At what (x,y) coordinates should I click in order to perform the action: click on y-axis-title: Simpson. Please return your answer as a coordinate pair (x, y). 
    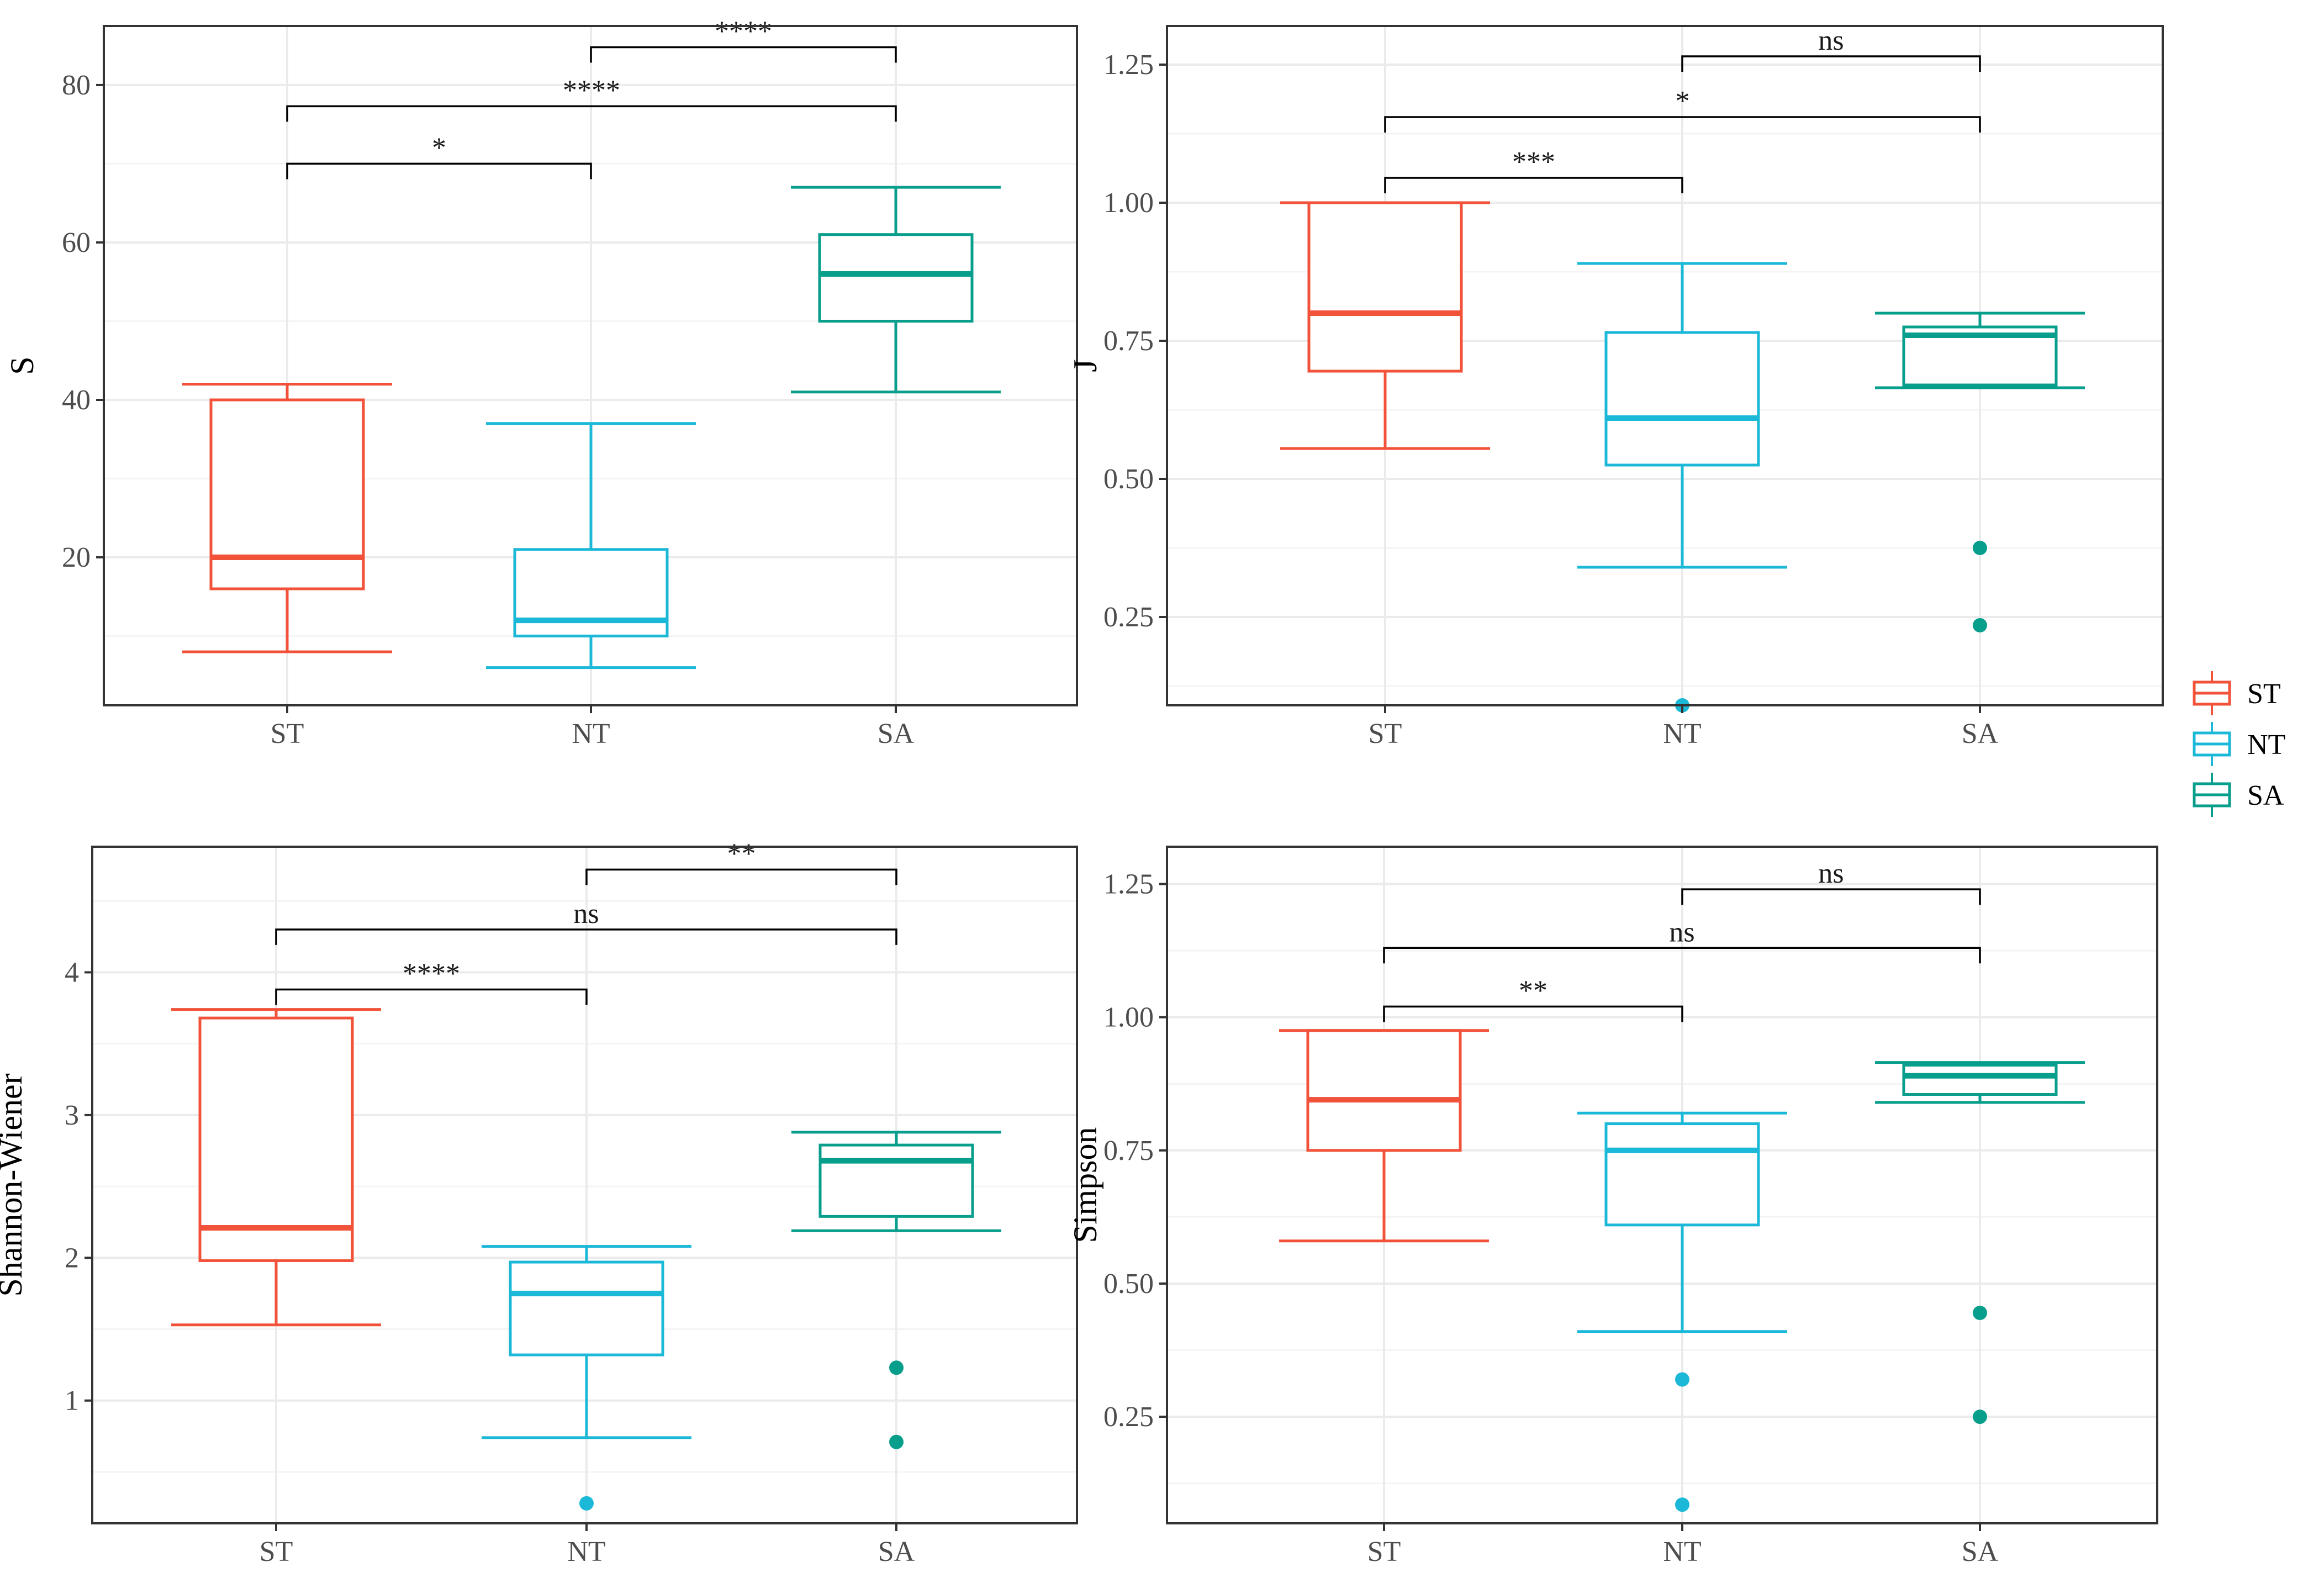
    Looking at the image, I should click on (1085, 1185).